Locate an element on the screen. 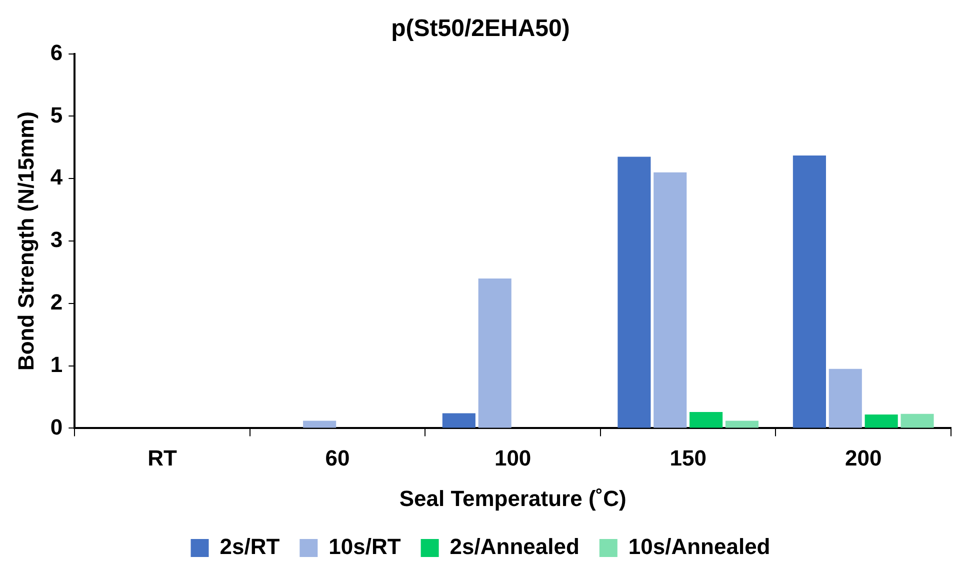 The width and height of the screenshot is (966, 574). y-tick-label: 3 is located at coordinates (56, 239).